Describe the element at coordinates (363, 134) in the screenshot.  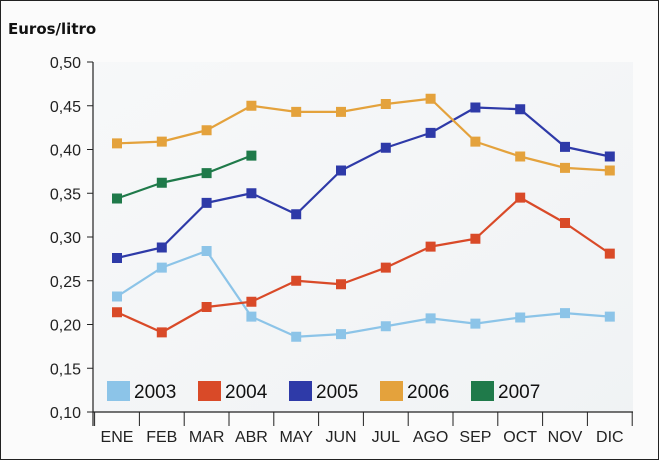
I see `series-line-2006` at that location.